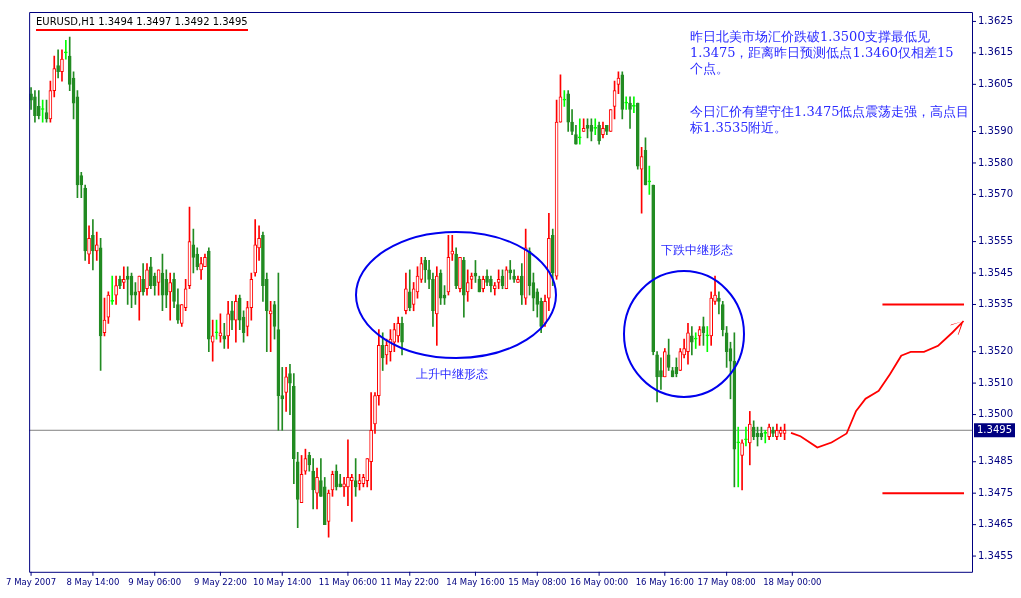  What do you see at coordinates (664, 582) in the screenshot?
I see `x-tick-label: 16 May 16:00` at bounding box center [664, 582].